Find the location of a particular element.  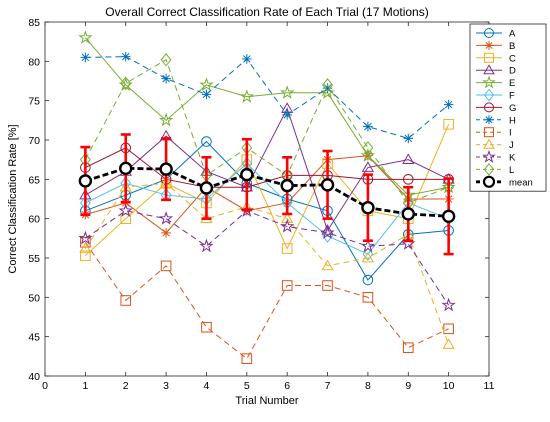

legend-label: L is located at coordinates (511, 170).